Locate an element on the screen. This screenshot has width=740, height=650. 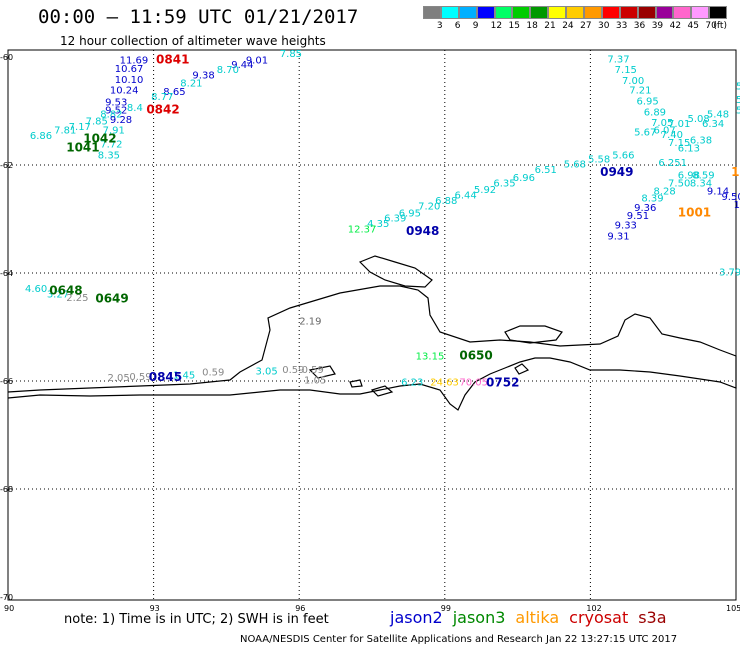
wave-height-value: 9.51 is located at coordinates (638, 216).